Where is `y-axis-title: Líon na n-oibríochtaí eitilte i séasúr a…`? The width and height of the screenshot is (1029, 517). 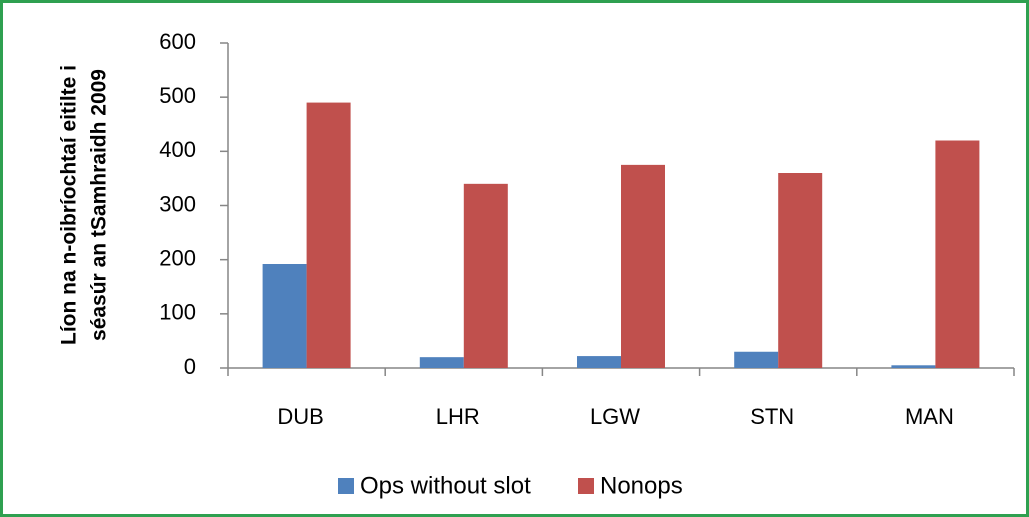 y-axis-title: Líon na n-oibríochtaí eitilte i séasúr a… is located at coordinates (84, 205).